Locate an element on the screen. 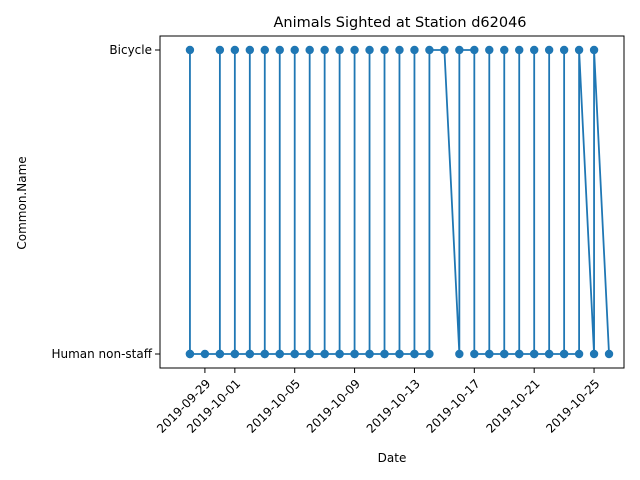 This screenshot has height=480, width=640. y-tick-label: Bicycle is located at coordinates (130, 50).